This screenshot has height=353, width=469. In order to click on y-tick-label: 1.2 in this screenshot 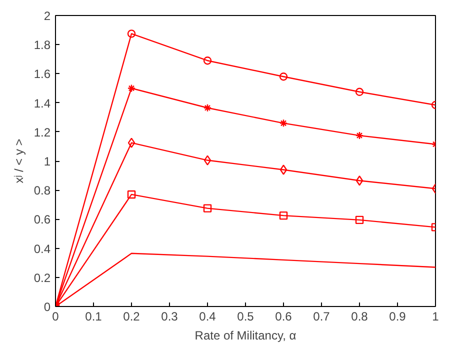, I will do `click(42, 132)`.